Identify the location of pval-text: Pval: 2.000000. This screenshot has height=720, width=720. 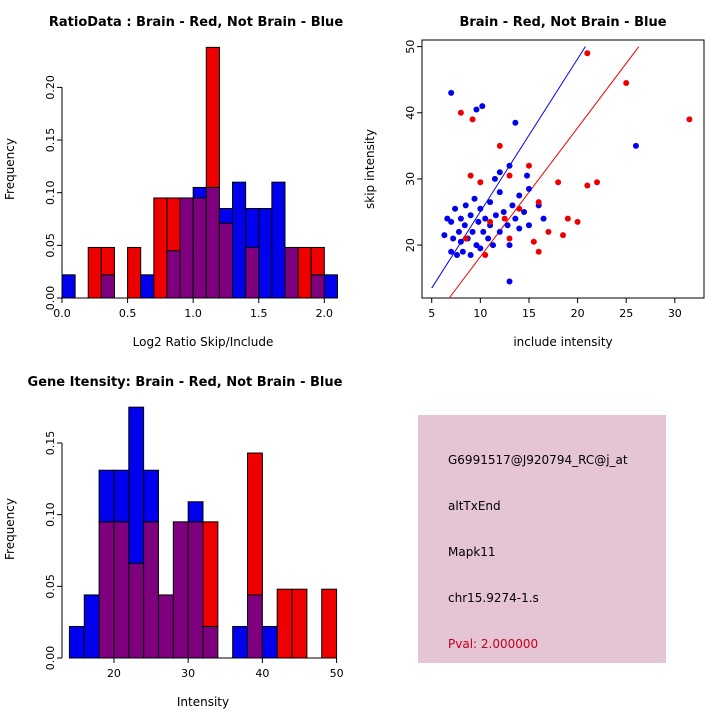
(493, 644).